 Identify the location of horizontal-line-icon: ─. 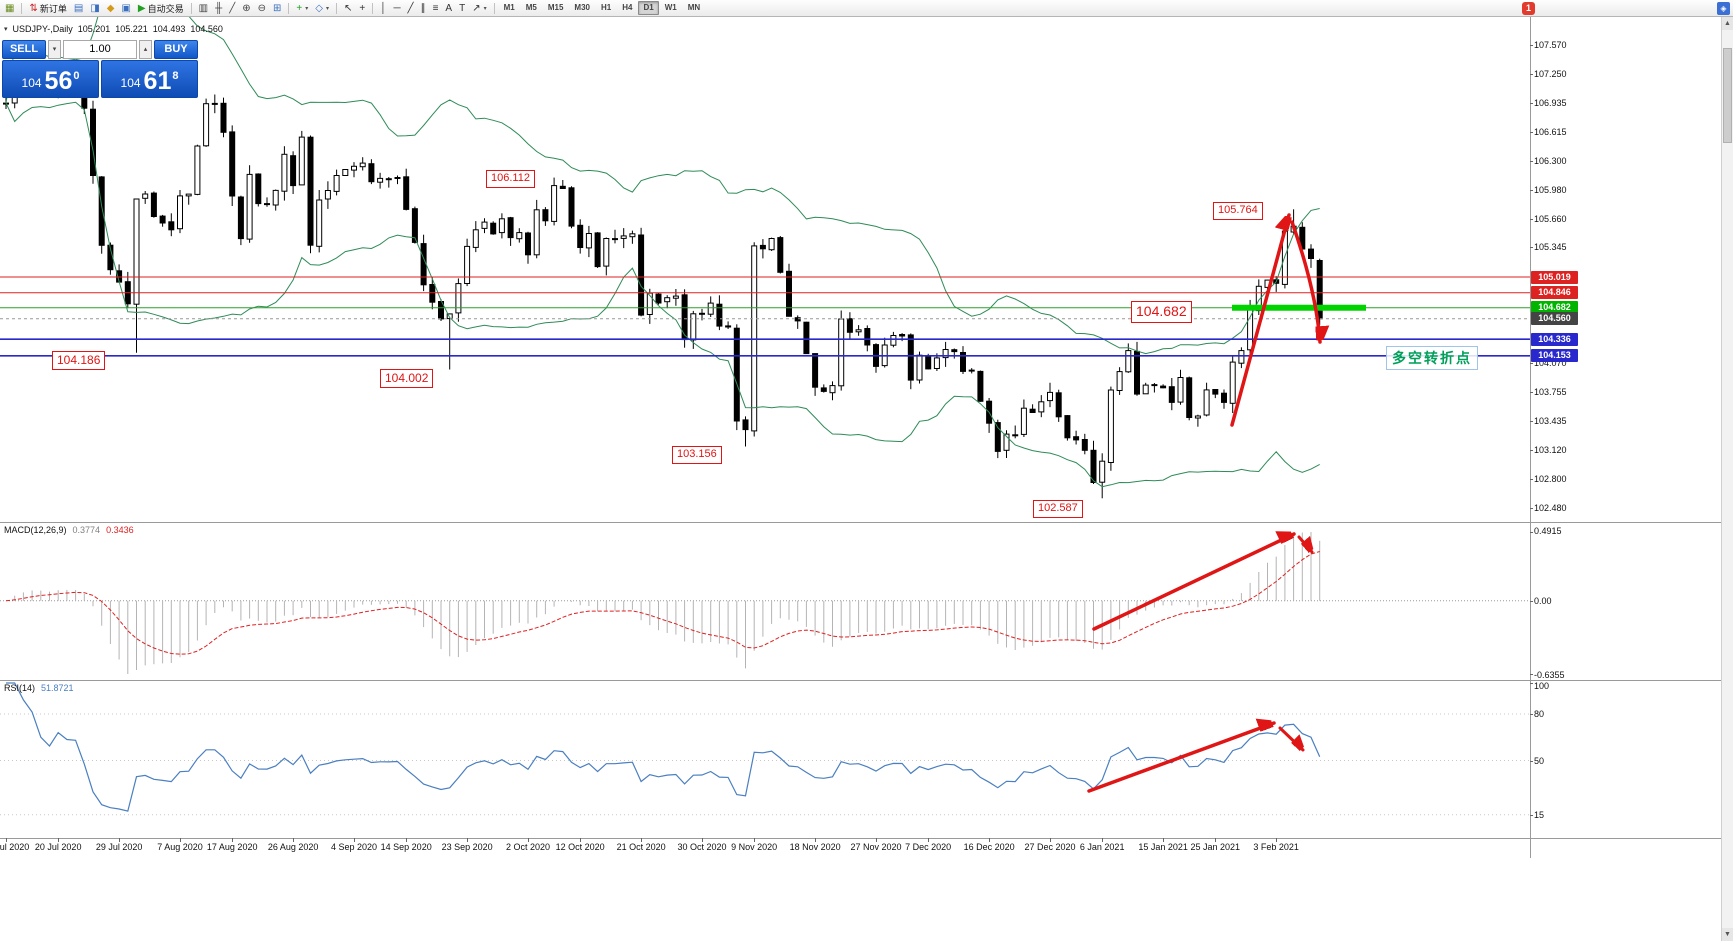
(396, 8).